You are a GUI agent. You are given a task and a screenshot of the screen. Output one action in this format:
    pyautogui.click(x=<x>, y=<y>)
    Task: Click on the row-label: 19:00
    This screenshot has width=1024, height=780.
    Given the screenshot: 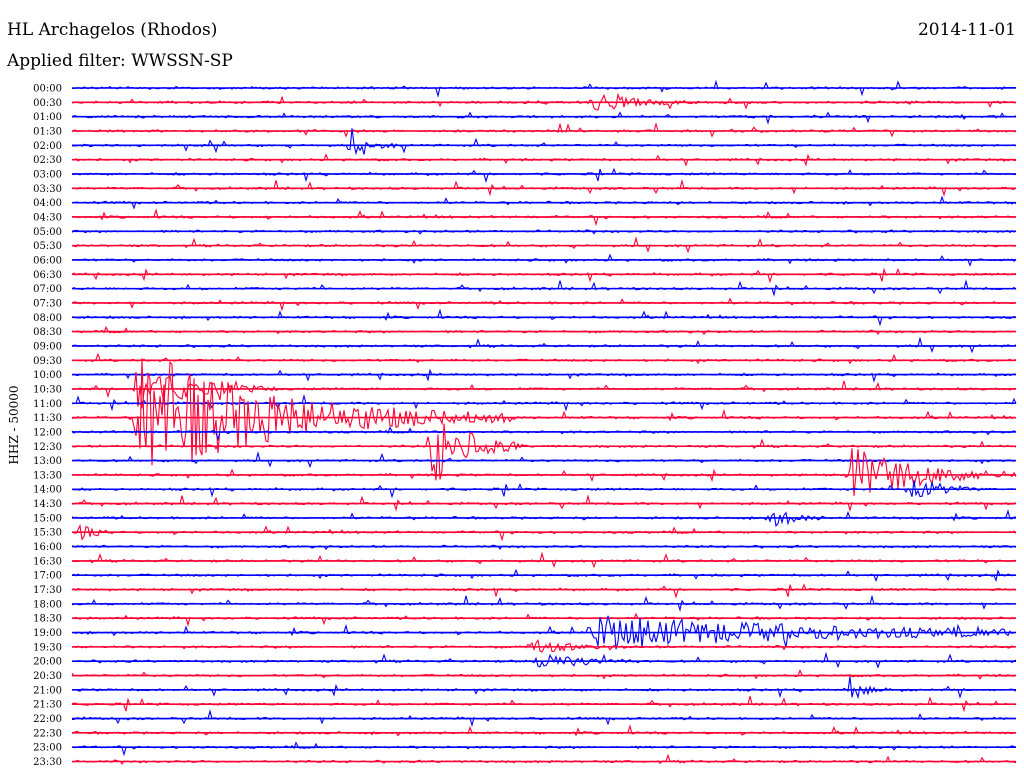 What is the action you would take?
    pyautogui.click(x=47, y=633)
    